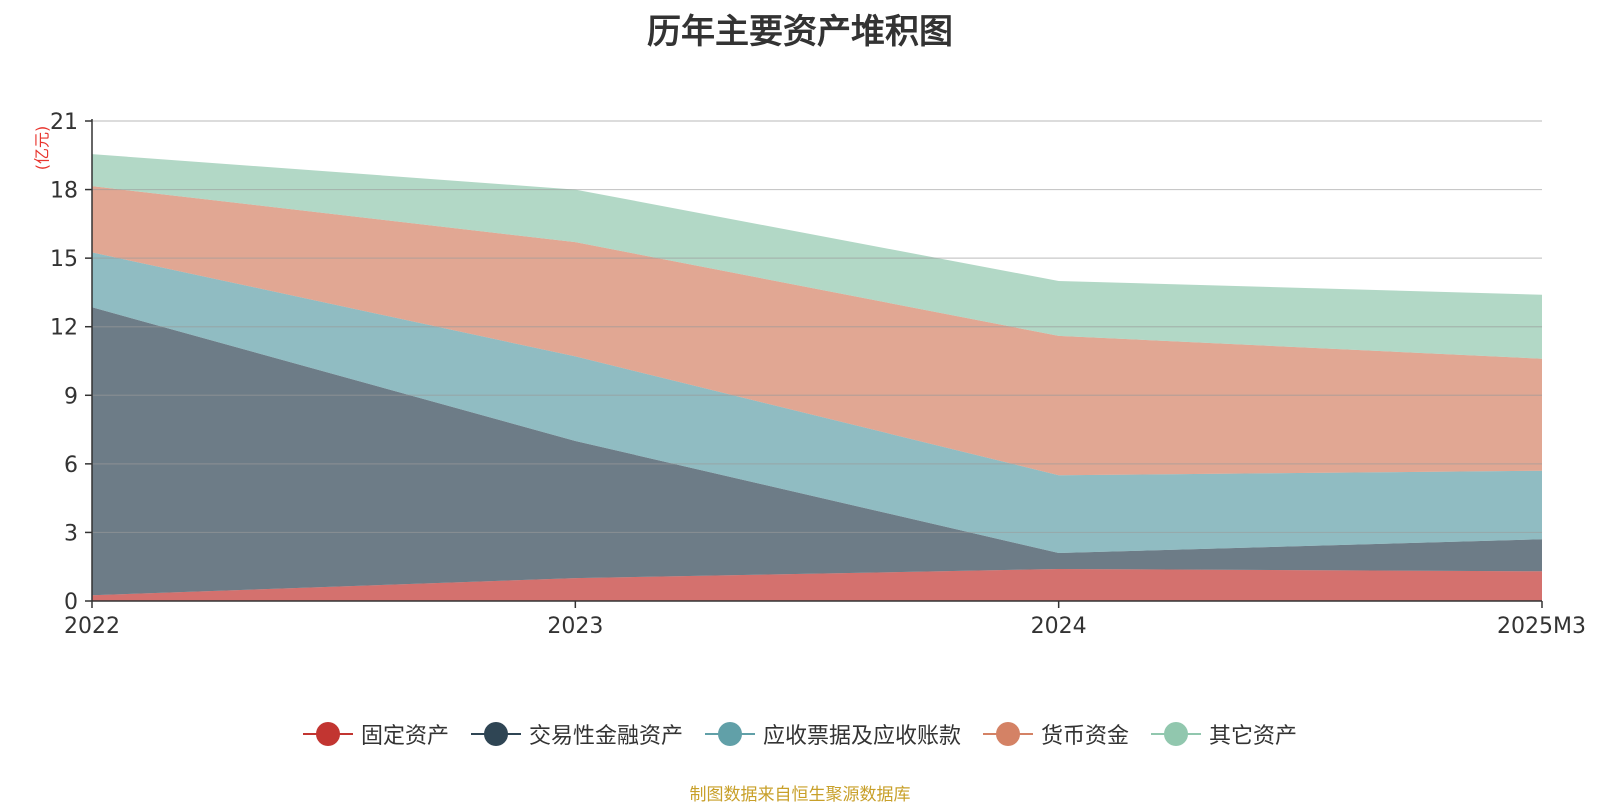 The height and width of the screenshot is (805, 1600). I want to click on y-tick-label-4: 12, so click(64, 328).